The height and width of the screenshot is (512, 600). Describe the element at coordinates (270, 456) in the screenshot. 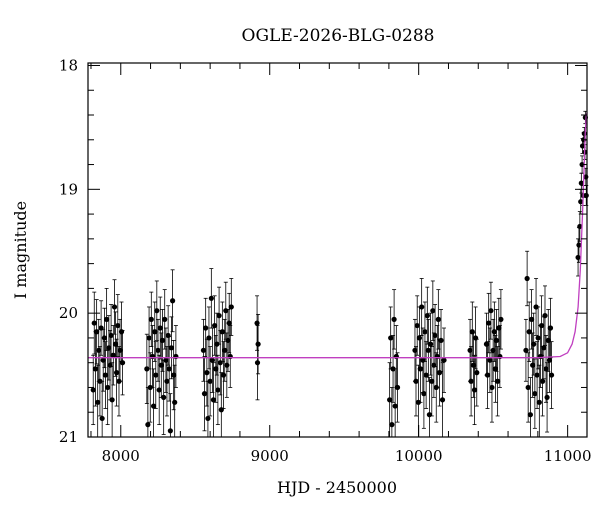

I see `x-tick-label: 9000` at that location.